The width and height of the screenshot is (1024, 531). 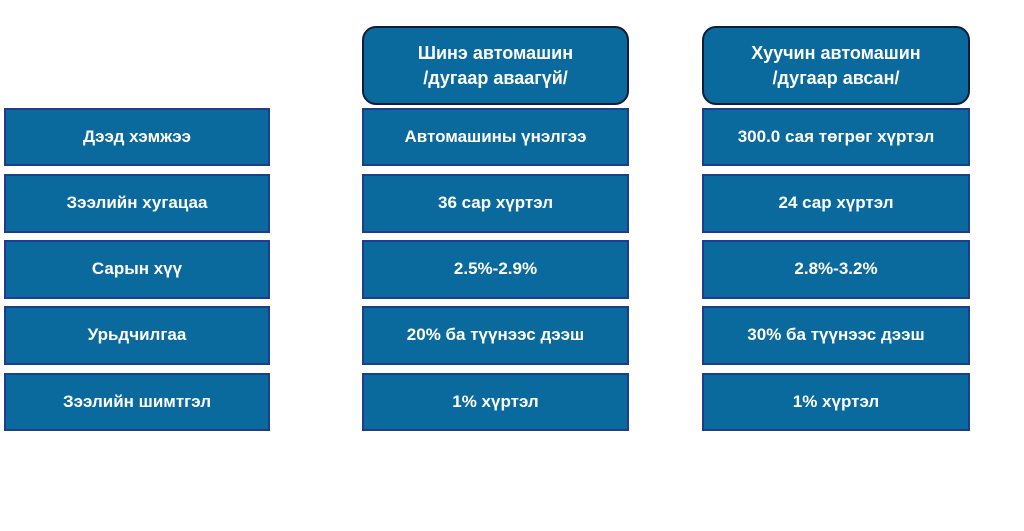 What do you see at coordinates (495, 402) in the screenshot?
I see `new-car-loan-fee: 1% хүртэл` at bounding box center [495, 402].